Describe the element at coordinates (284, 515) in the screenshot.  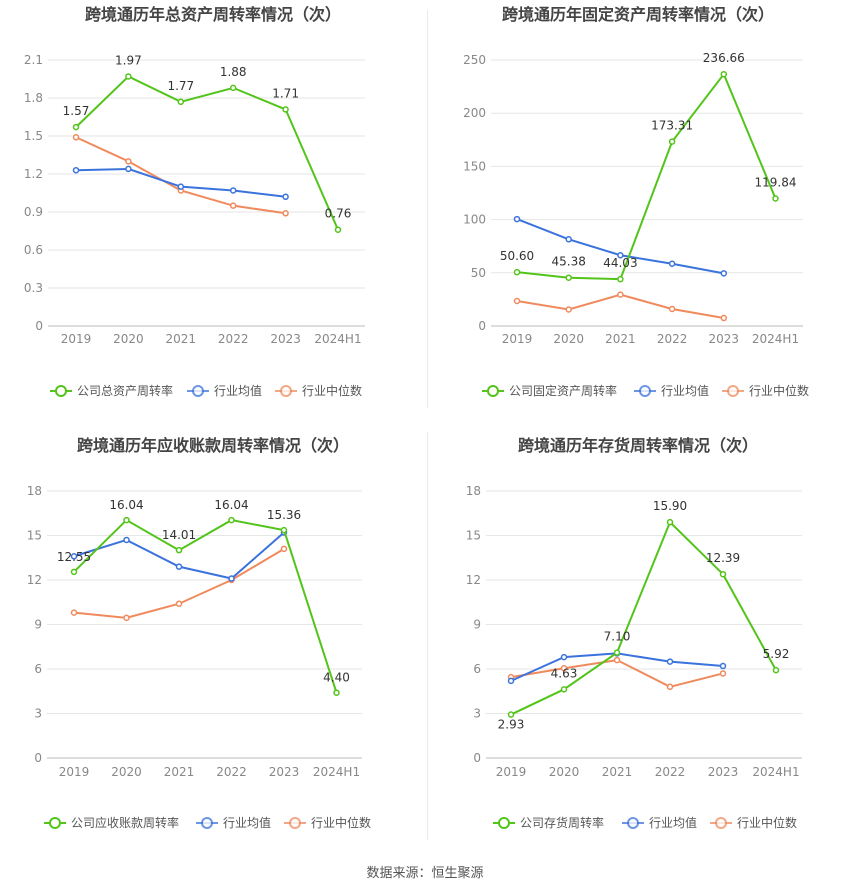
I see `data-label: 15.36` at that location.